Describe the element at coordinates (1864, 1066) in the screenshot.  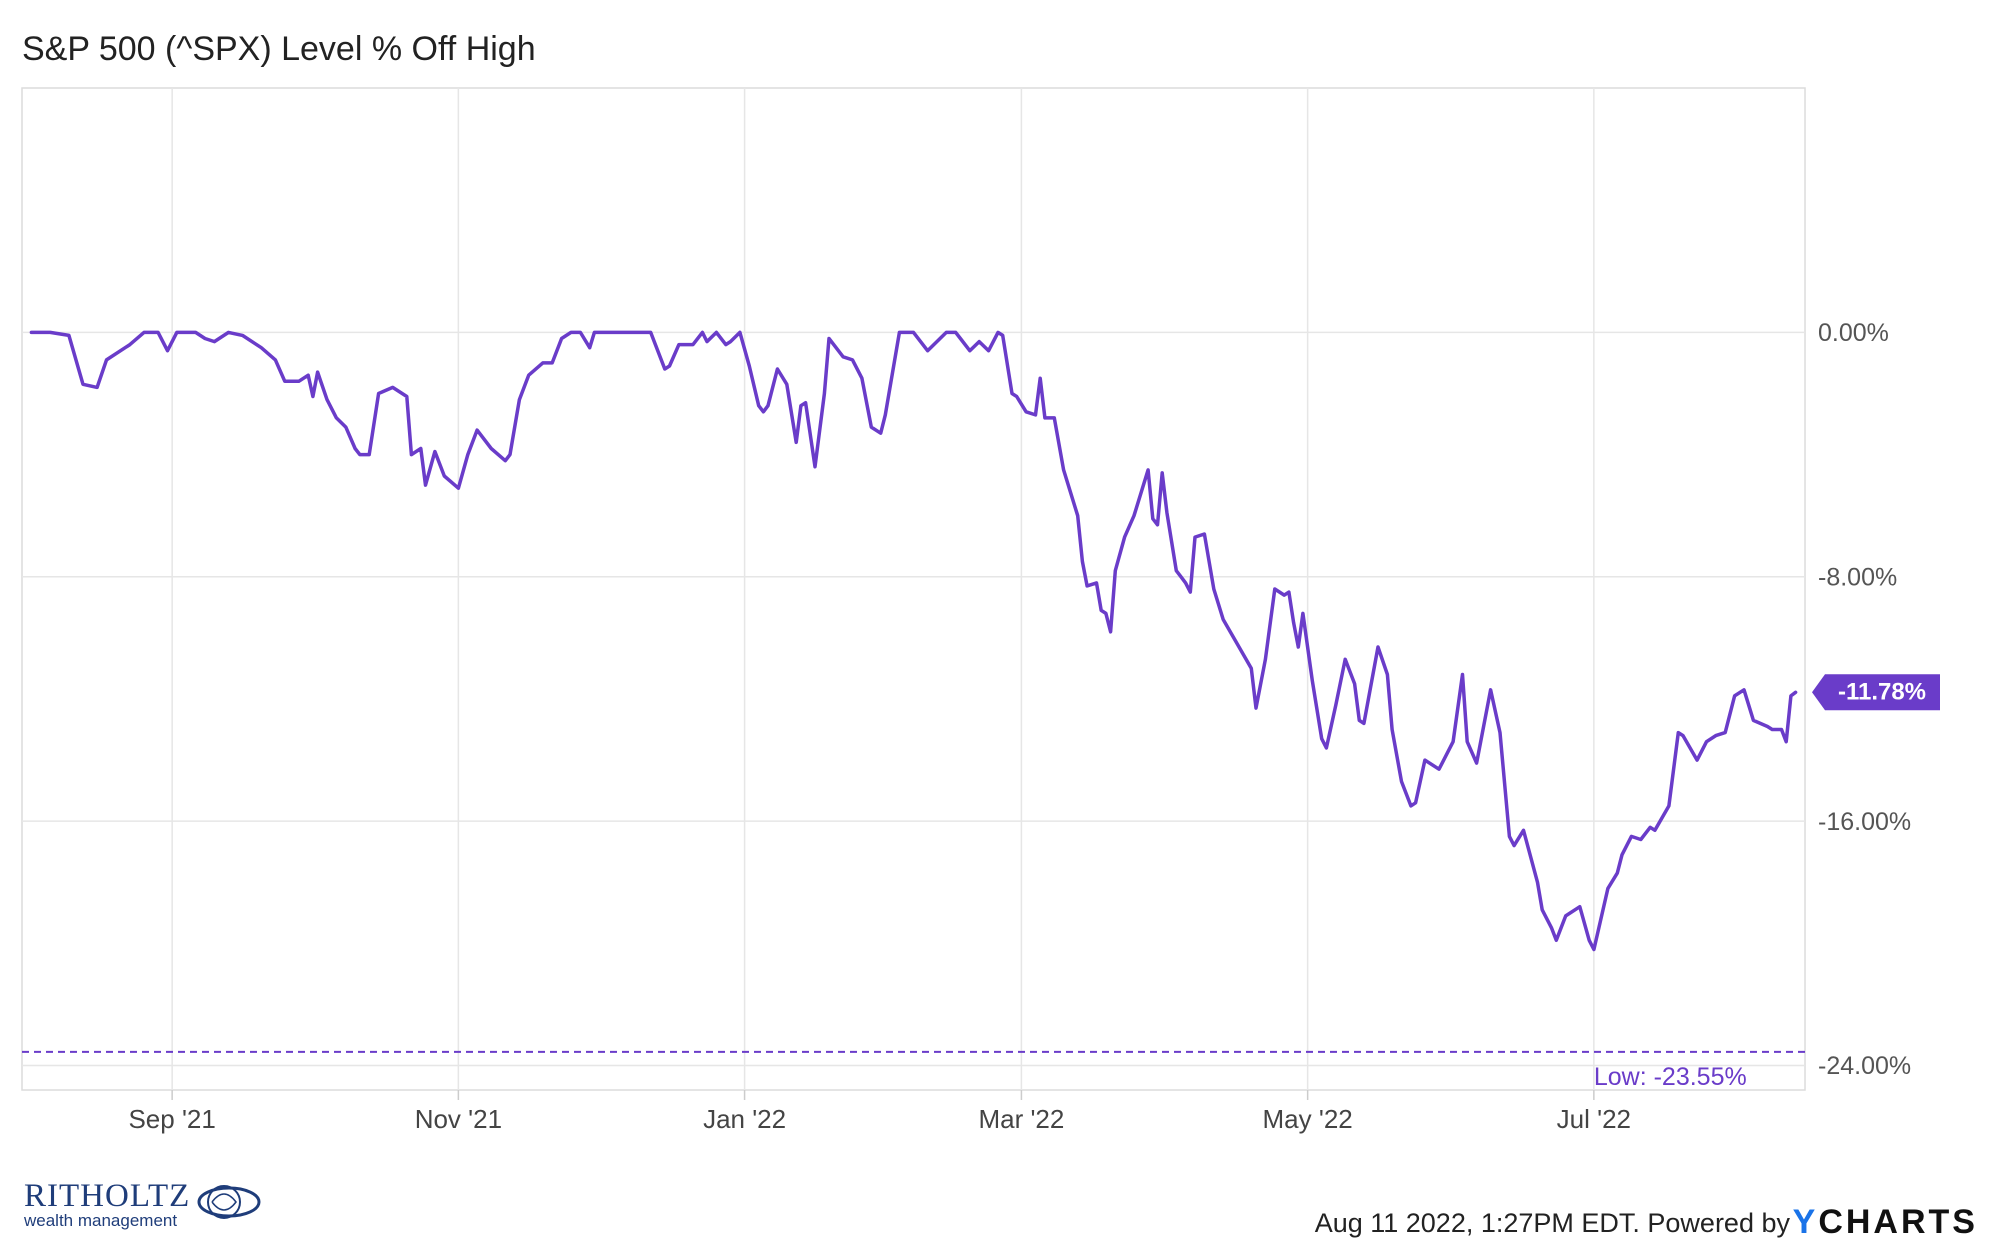
I see `y-tick-label: -24.00%` at that location.